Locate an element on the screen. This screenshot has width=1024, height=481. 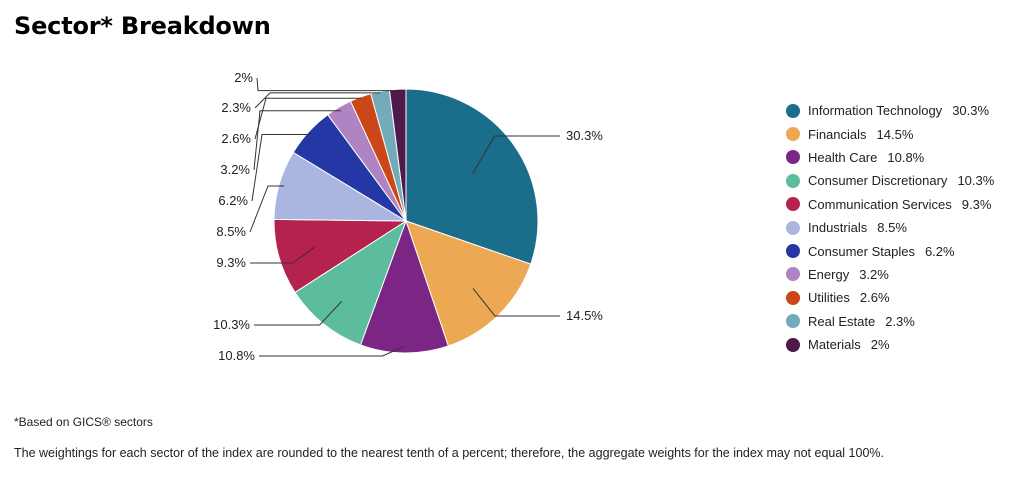
legend-item: Consumer Staples 6.2% is located at coordinates (903, 250).